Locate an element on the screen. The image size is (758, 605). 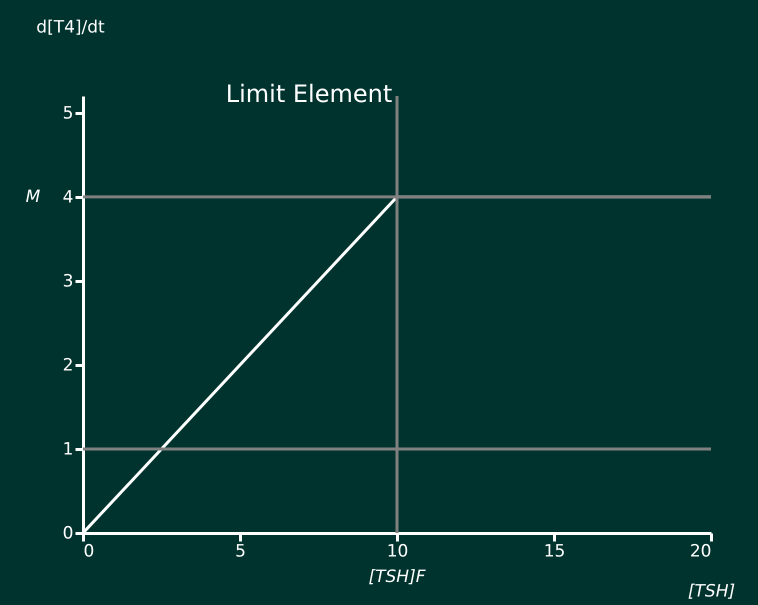
y-axis-title: d[T4]/dt is located at coordinates (71, 28).